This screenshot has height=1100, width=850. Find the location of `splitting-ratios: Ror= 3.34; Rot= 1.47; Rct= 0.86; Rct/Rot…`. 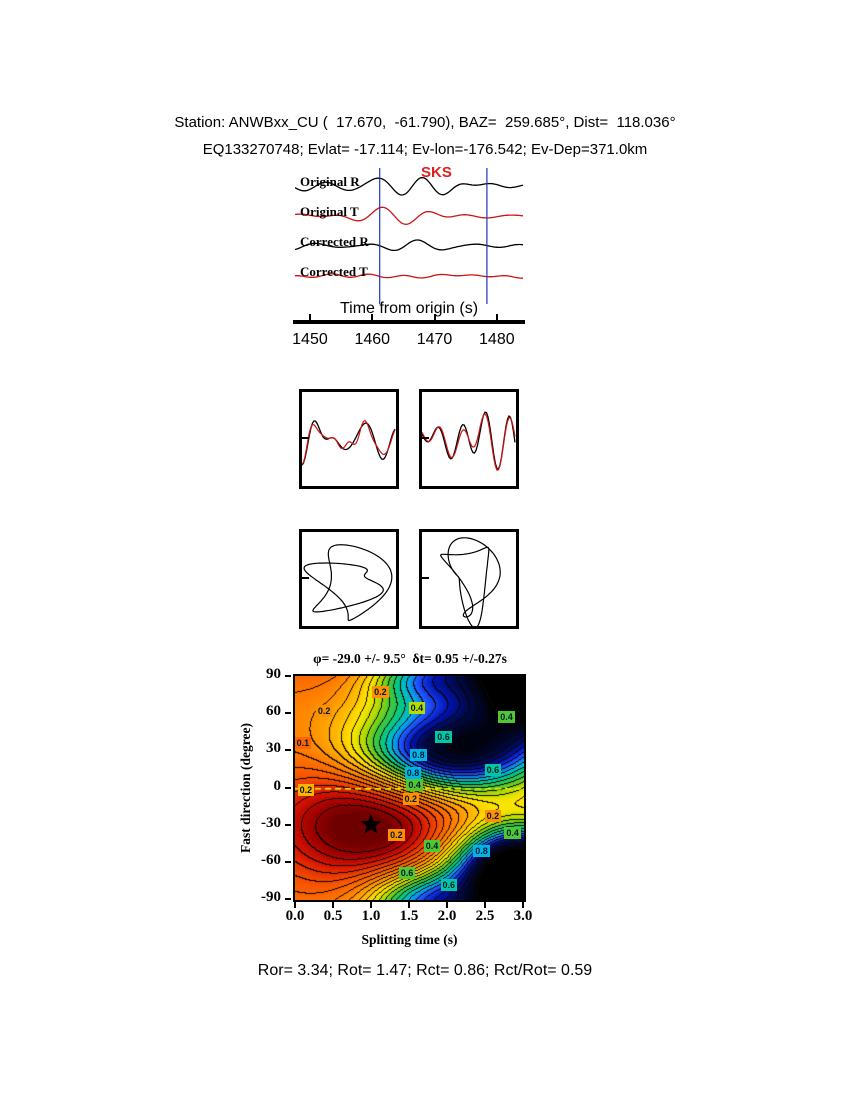

splitting-ratios: Ror= 3.34; Rot= 1.47; Rct= 0.86; Rct/Rot… is located at coordinates (425, 970).